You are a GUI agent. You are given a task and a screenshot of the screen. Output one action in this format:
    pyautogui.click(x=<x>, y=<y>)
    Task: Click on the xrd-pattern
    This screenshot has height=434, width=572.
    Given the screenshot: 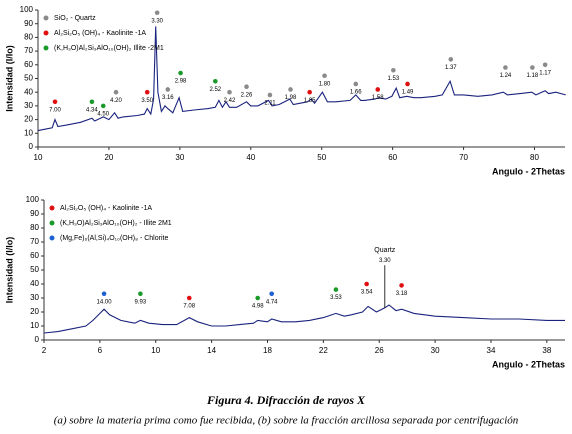 What is the action you would take?
    pyautogui.click(x=304, y=319)
    